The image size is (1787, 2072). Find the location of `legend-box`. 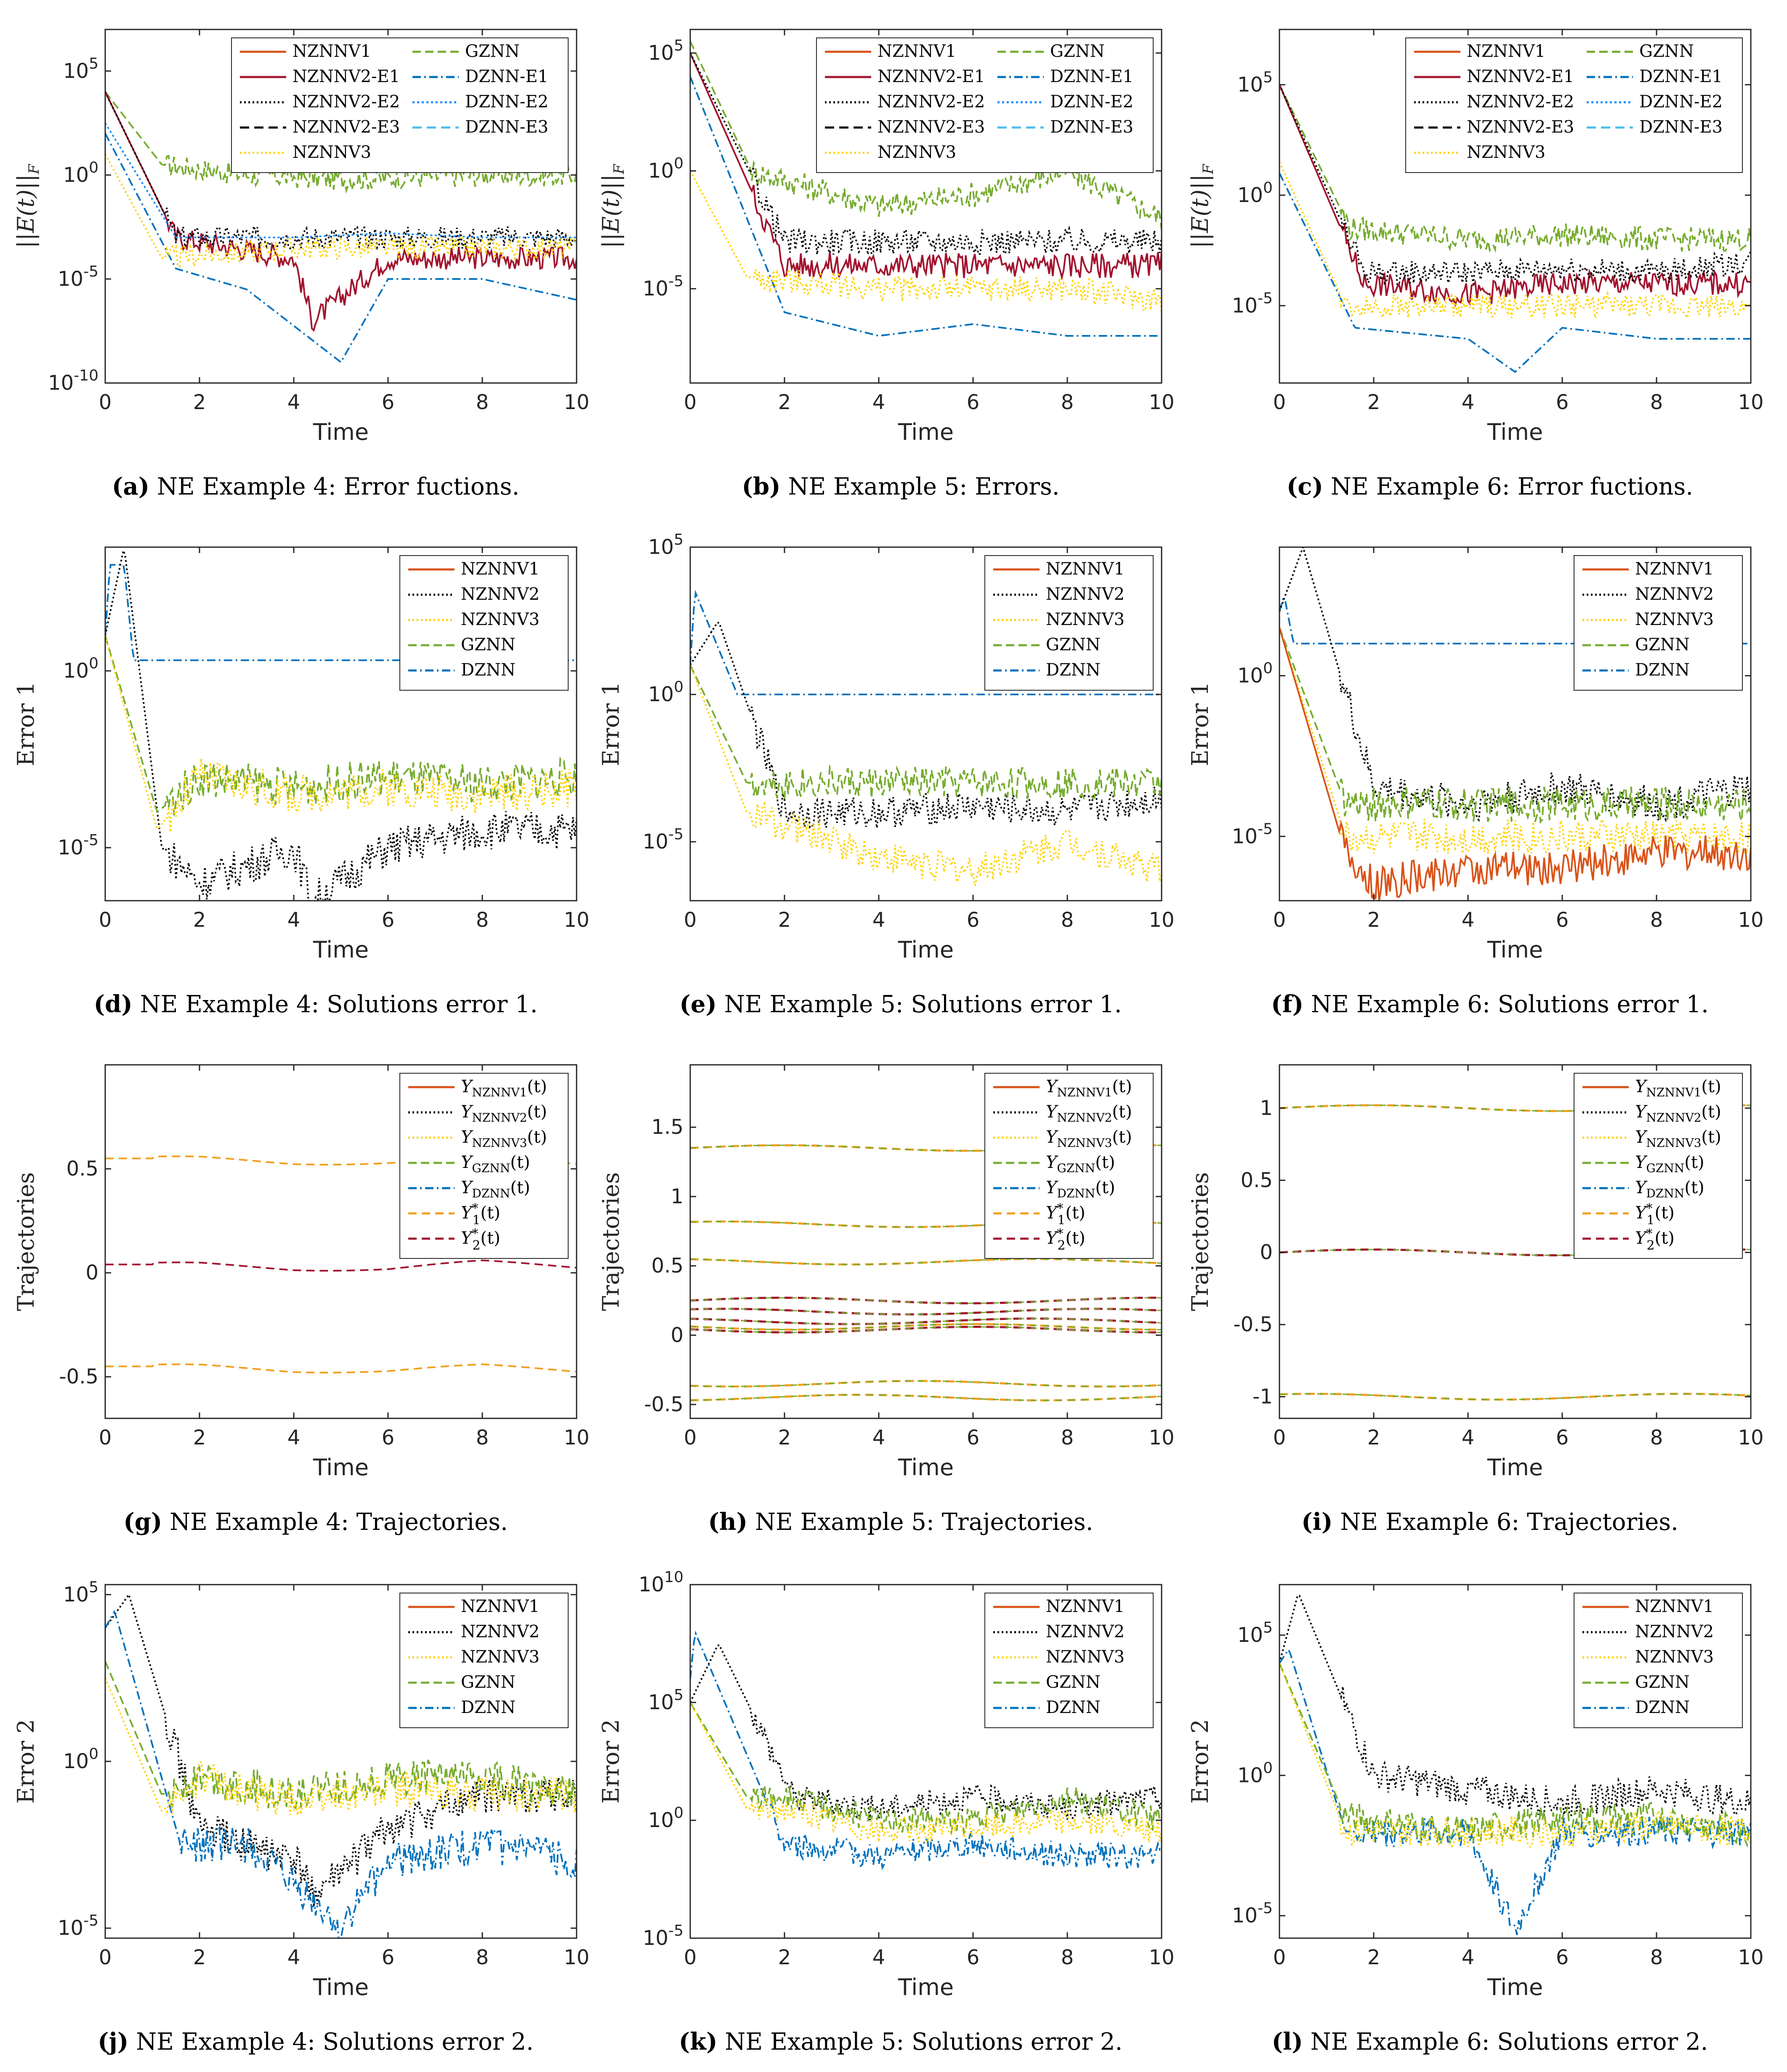

legend-box is located at coordinates (1069, 623).